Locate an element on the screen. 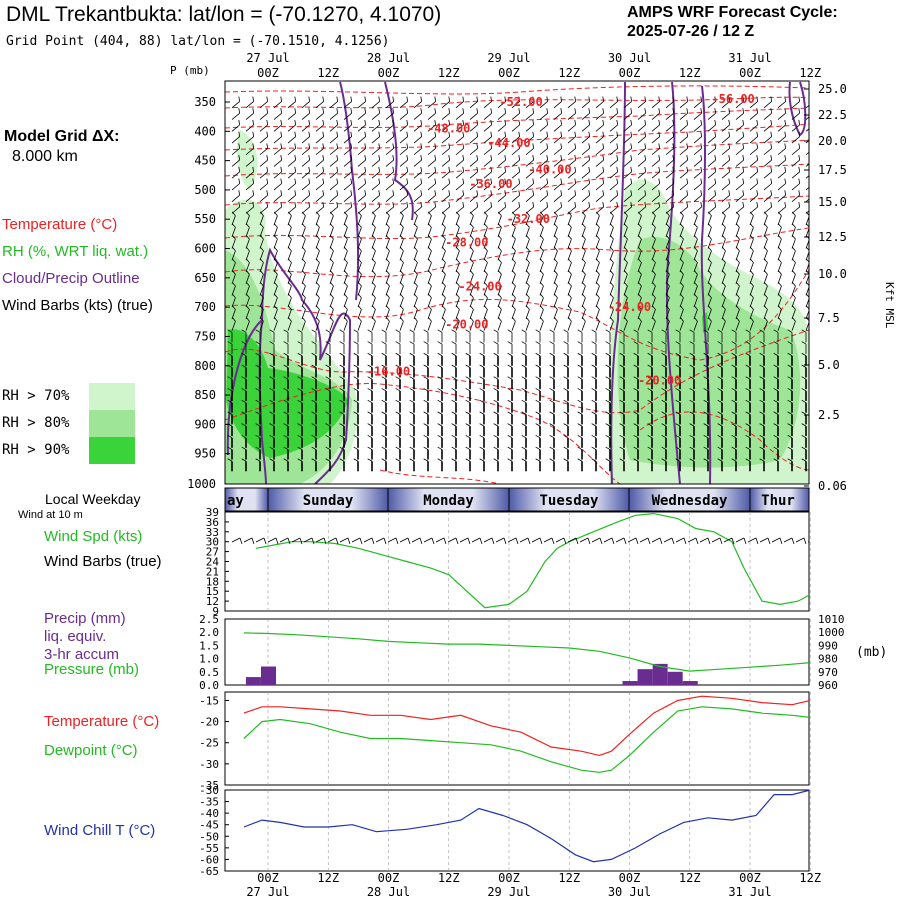  cycle-line-1: AMPS WRF Forecast Cycle: is located at coordinates (732, 12).